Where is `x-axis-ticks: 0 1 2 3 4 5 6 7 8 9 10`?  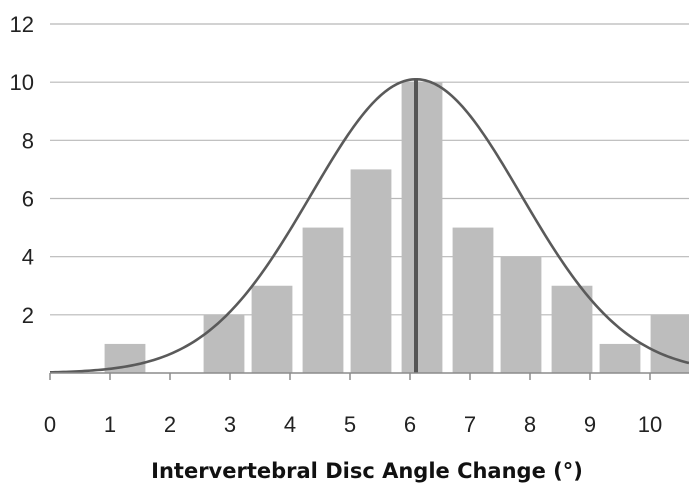 x-axis-ticks: 0 1 2 3 4 5 6 7 8 9 10 is located at coordinates (353, 424).